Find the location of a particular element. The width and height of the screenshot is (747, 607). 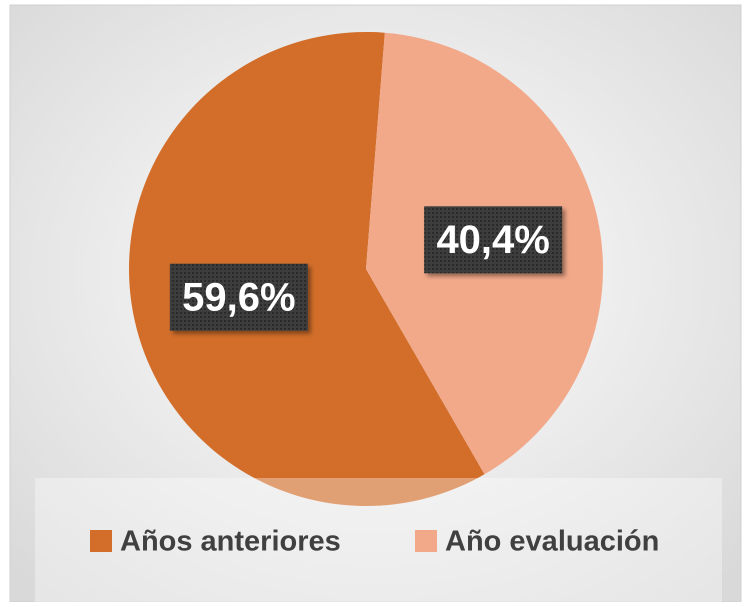

data-label: 40,4% is located at coordinates (492, 240).